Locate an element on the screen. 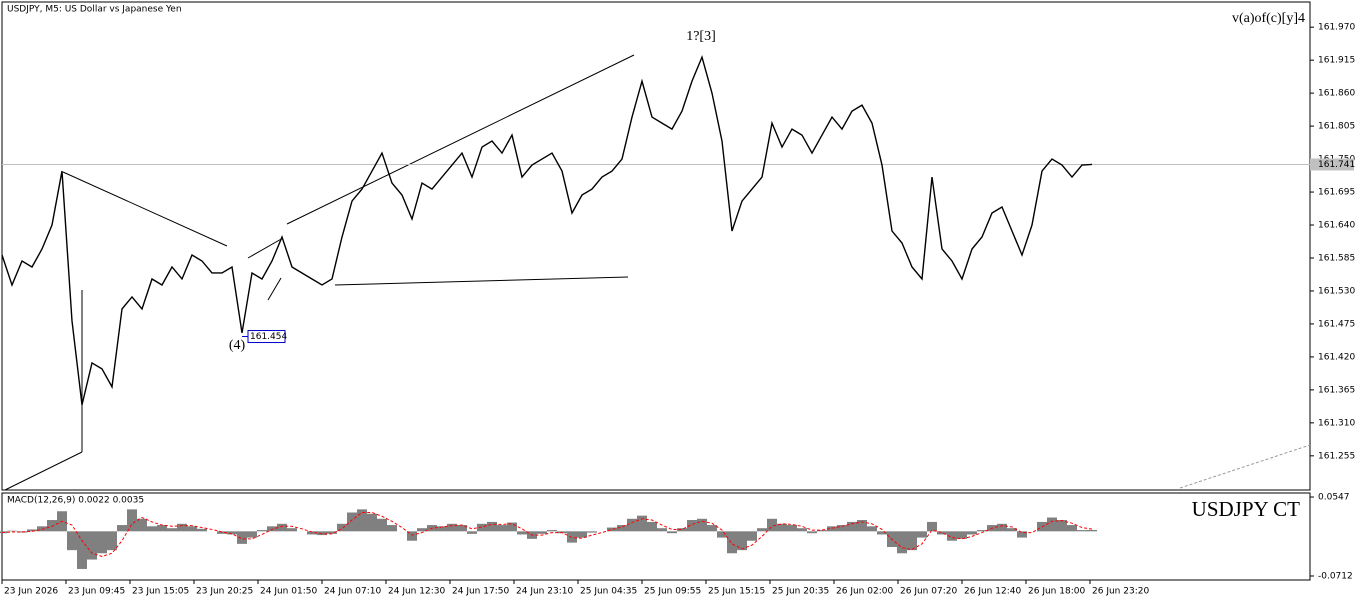 The image size is (1366, 603). x-tick-label: 26 Jun 12:40 is located at coordinates (992, 592).